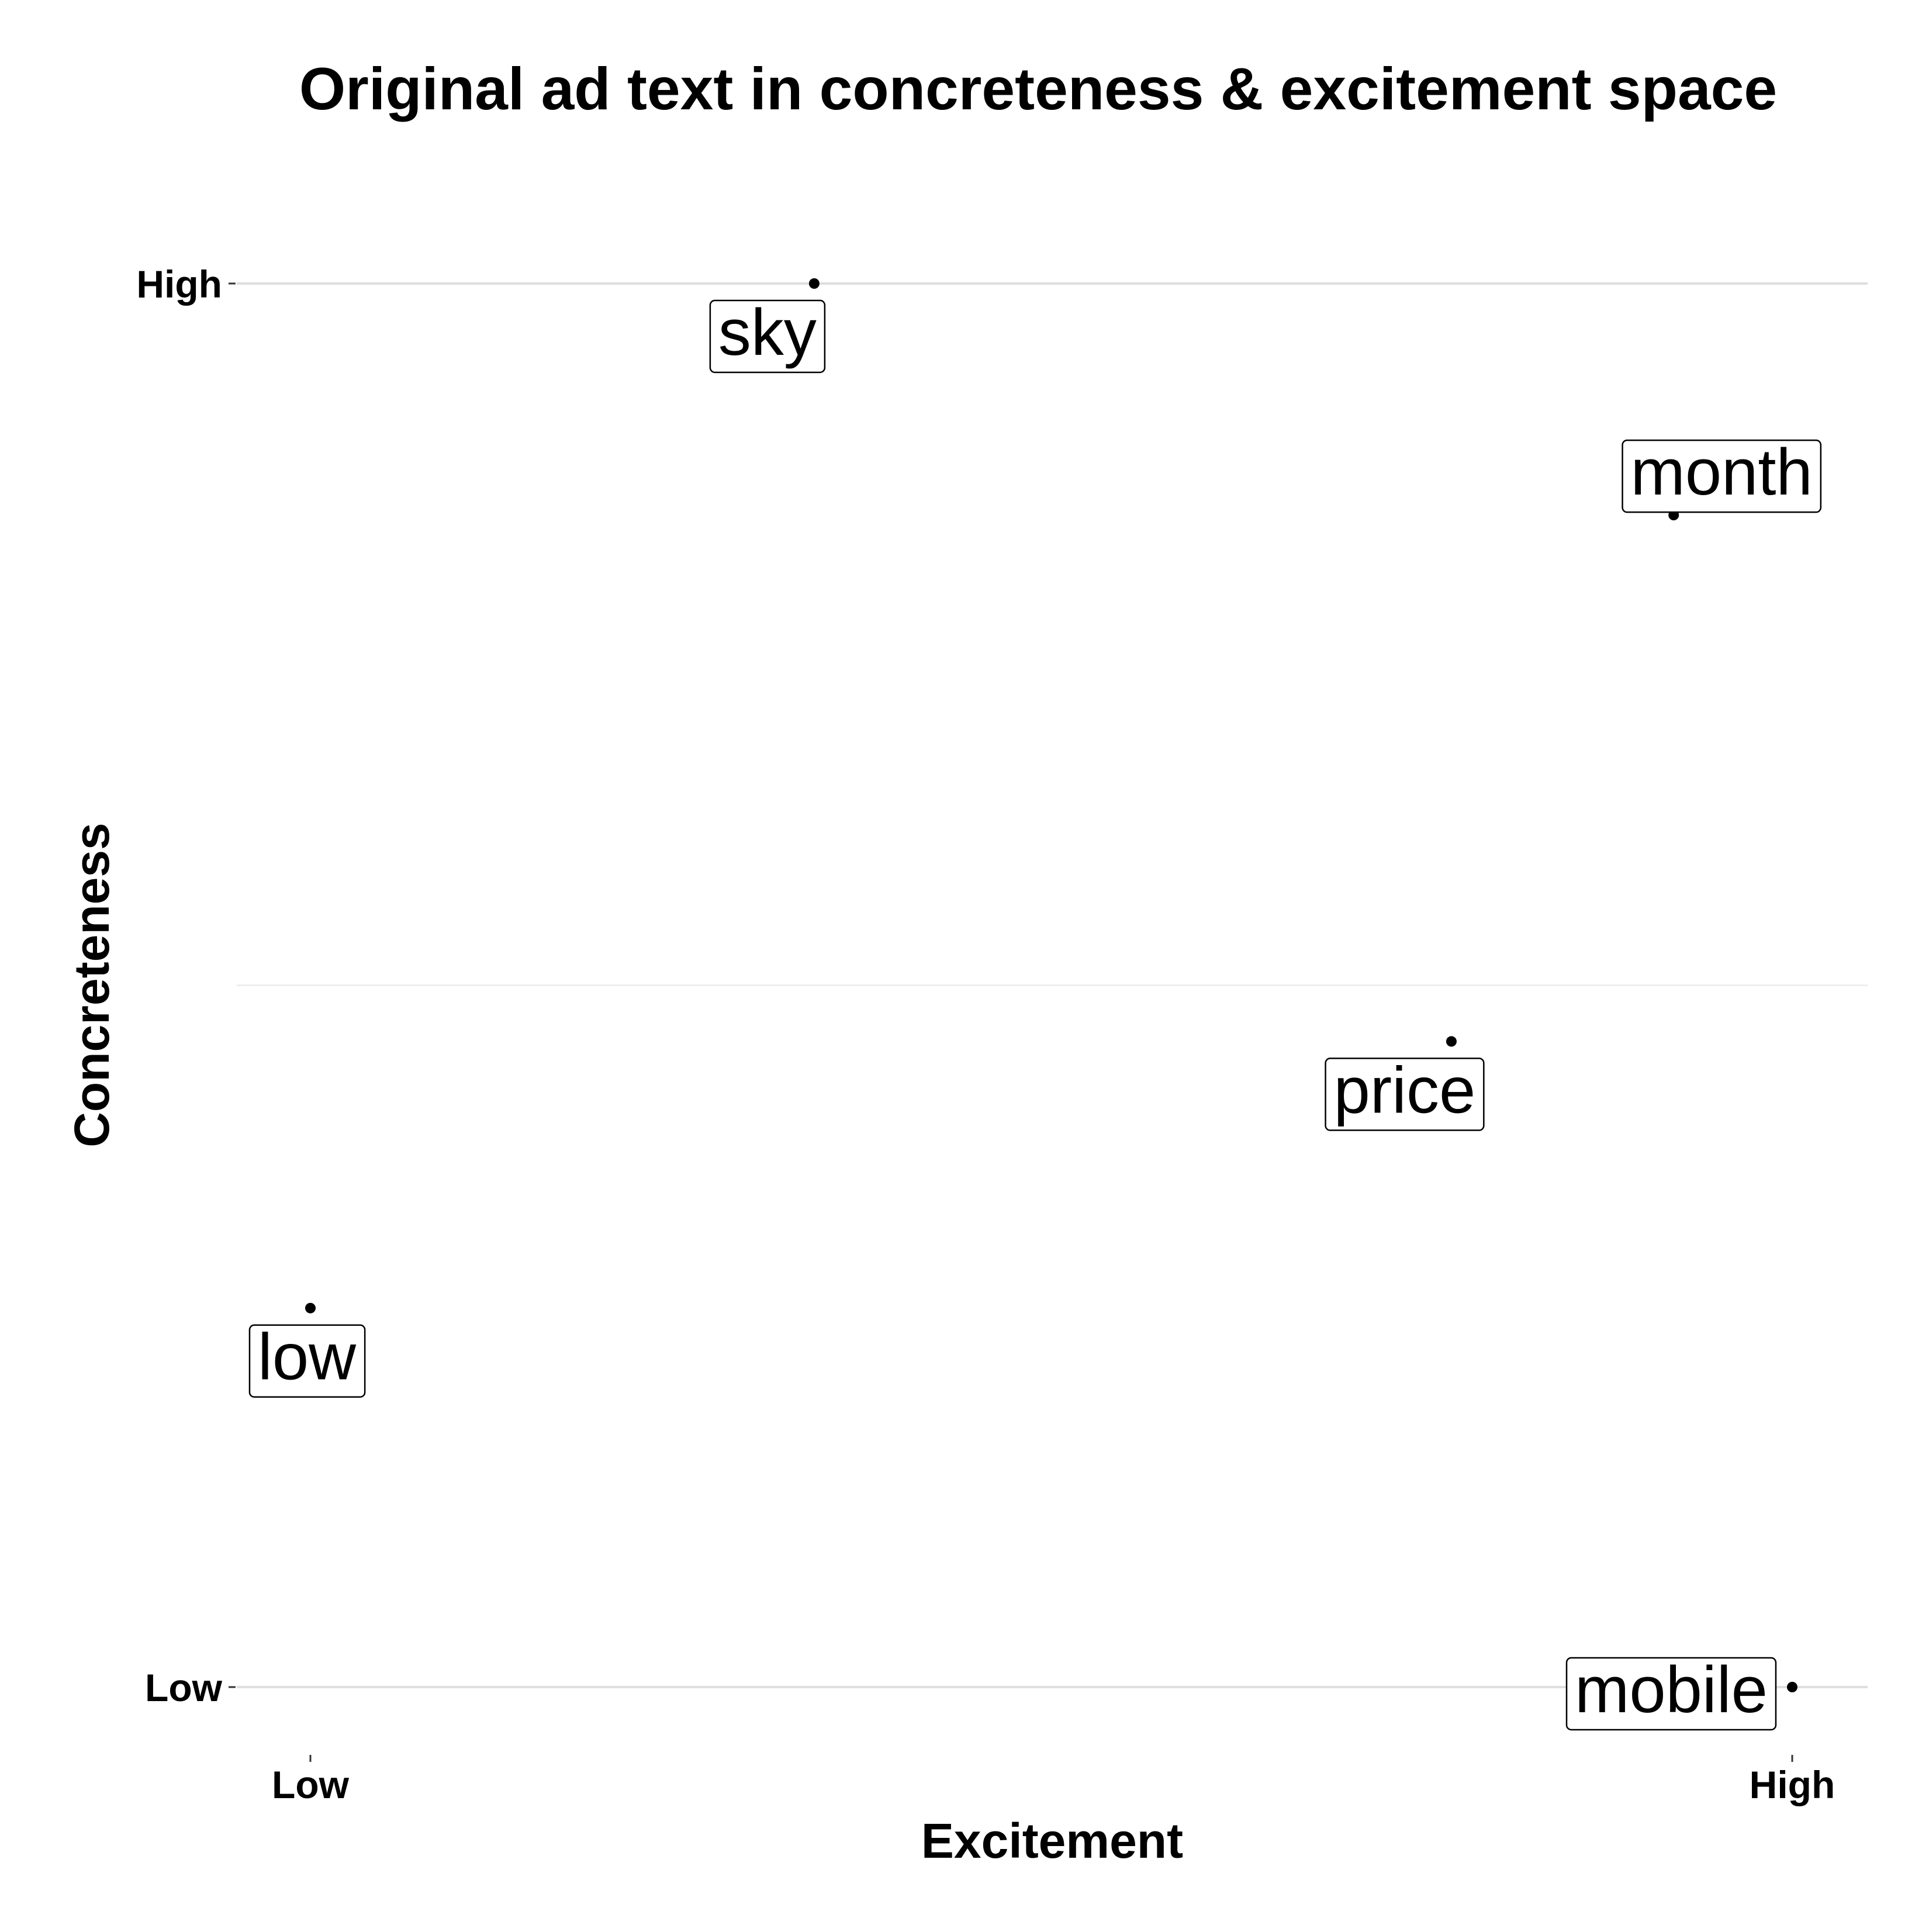  I want to click on point-label-mobile: mobile, so click(1671, 1692).